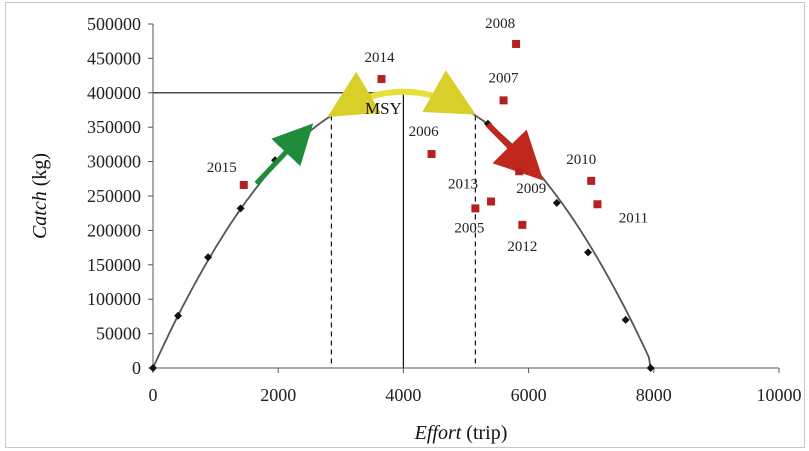 This screenshot has width=809, height=451. I want to click on y-tick-label: 450000, so click(114, 58).